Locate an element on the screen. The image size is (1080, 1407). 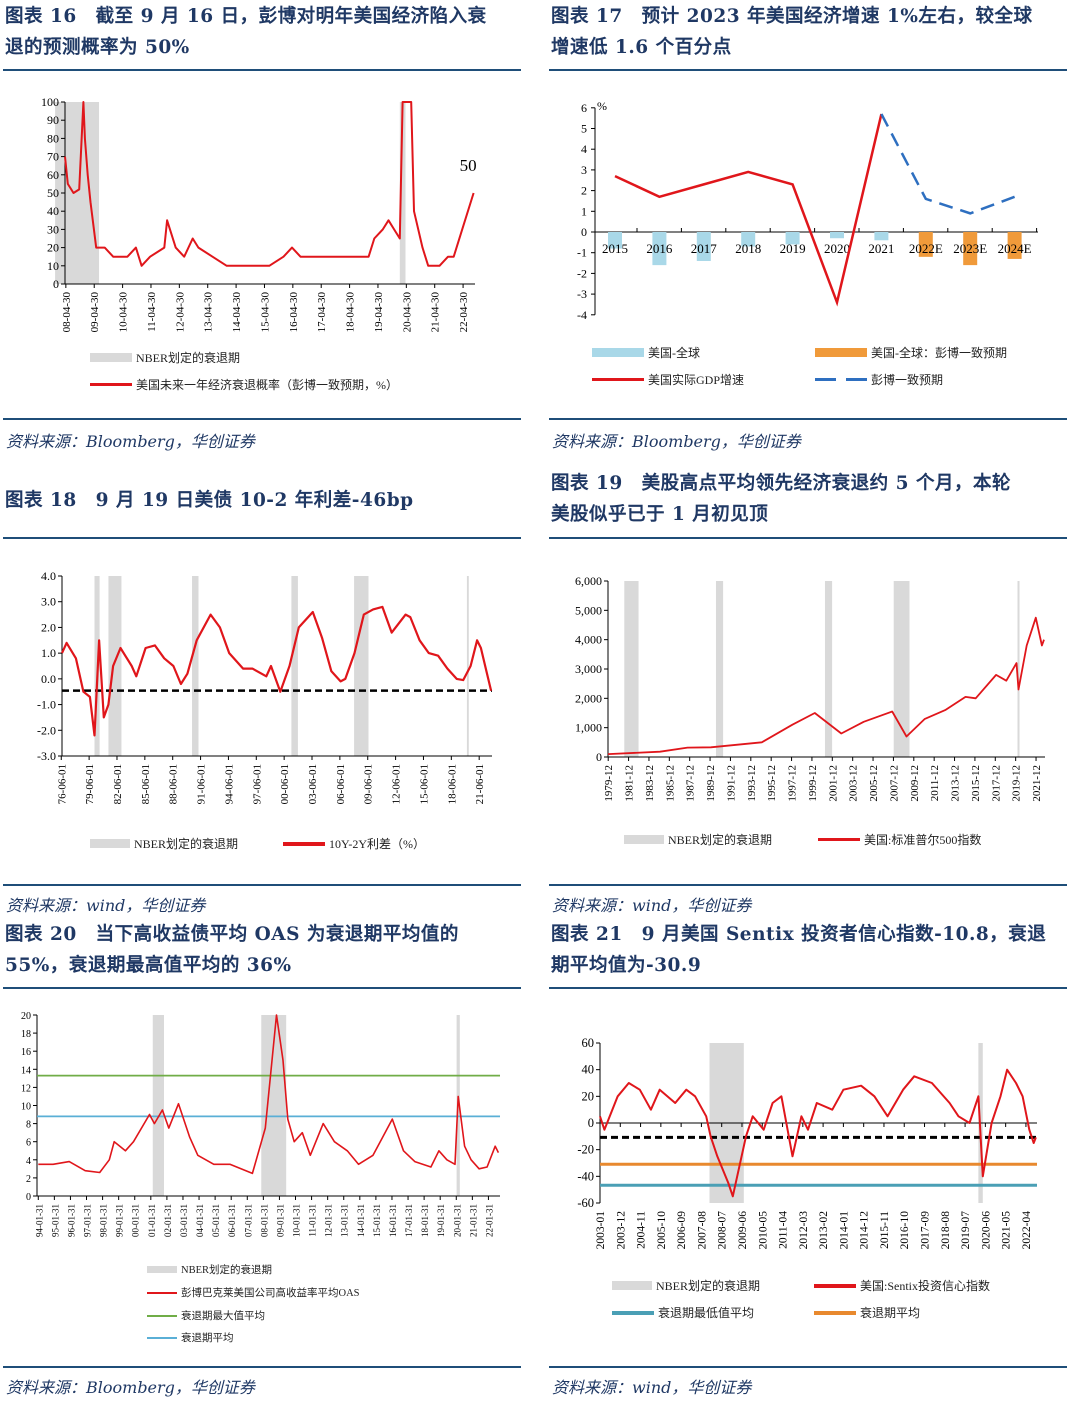
x-tick-label: 12-06-01 is located at coordinates (397, 784).